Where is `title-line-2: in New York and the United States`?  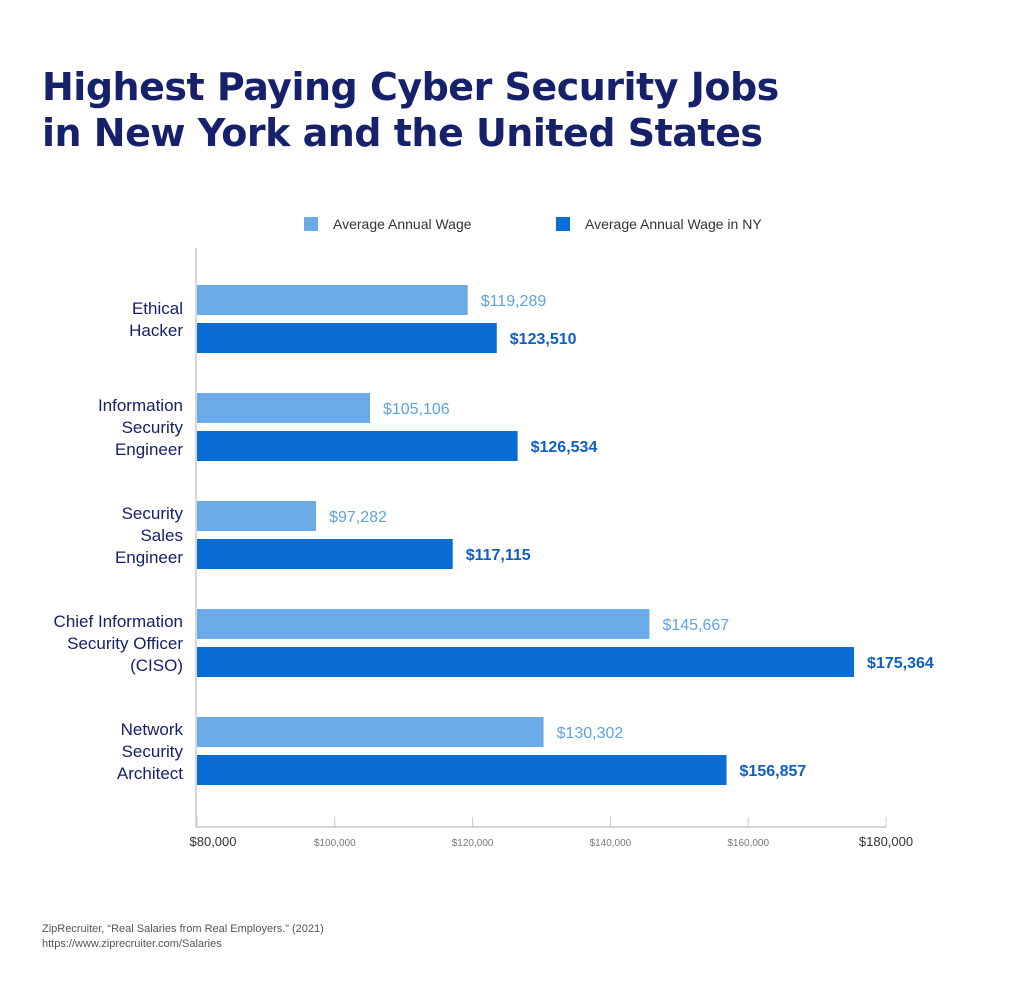
title-line-2: in New York and the United States is located at coordinates (402, 133).